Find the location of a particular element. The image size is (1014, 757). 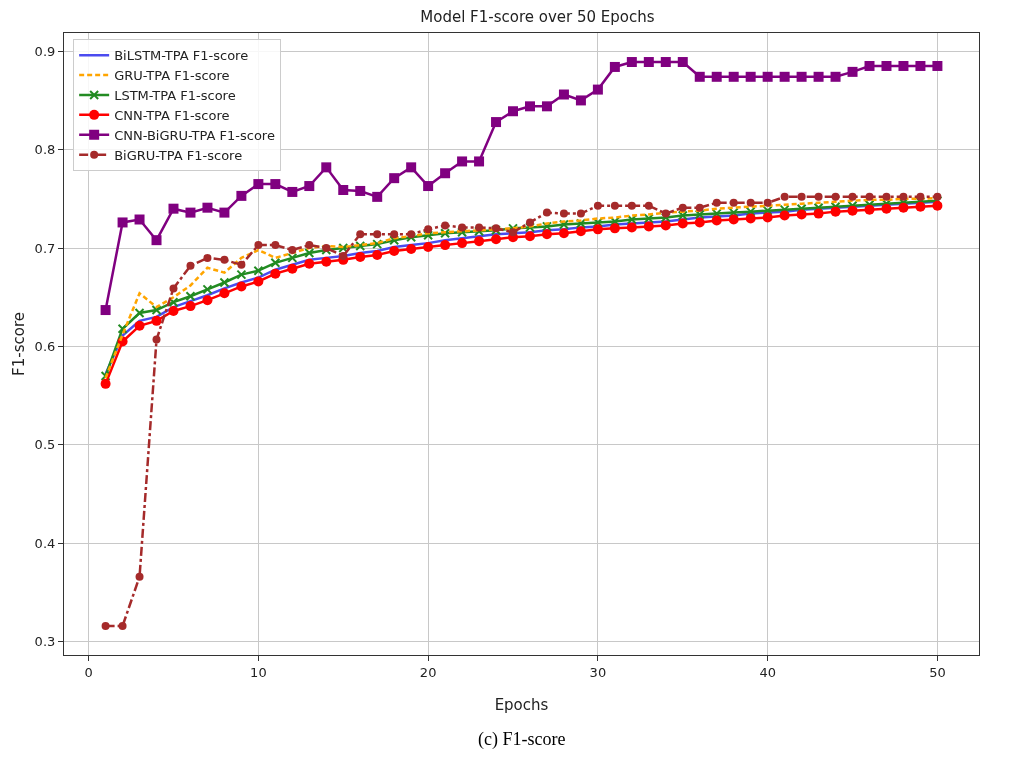

y-tick-label: 0.9 is located at coordinates (45, 51).